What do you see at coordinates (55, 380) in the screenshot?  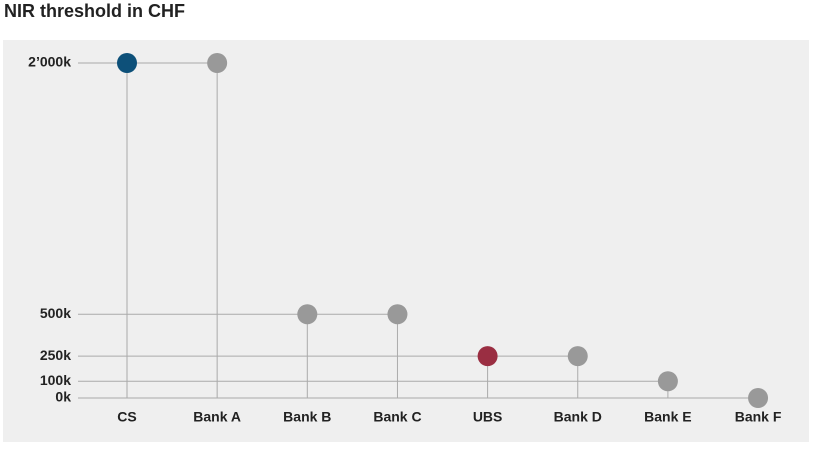 I see `y-tick-label: 100k` at bounding box center [55, 380].